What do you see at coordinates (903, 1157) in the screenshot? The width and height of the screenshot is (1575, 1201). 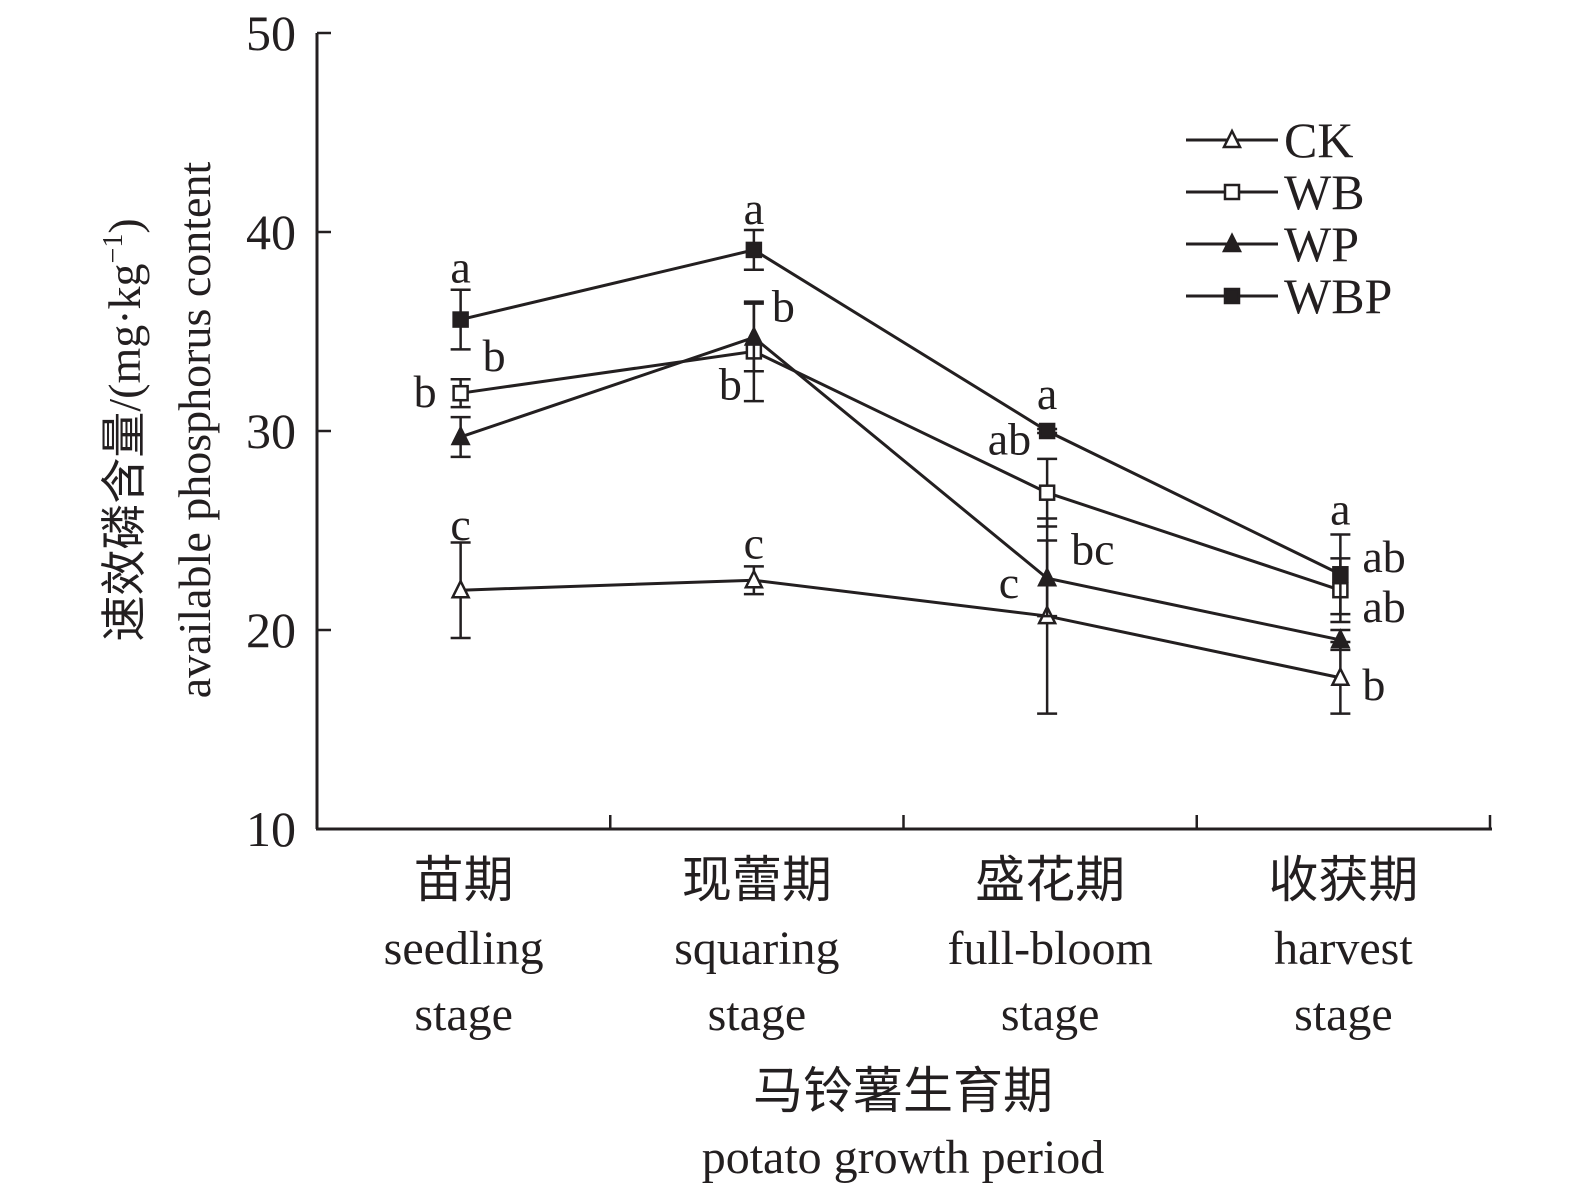 I see `x-axis-label-en: potato growth period` at bounding box center [903, 1157].